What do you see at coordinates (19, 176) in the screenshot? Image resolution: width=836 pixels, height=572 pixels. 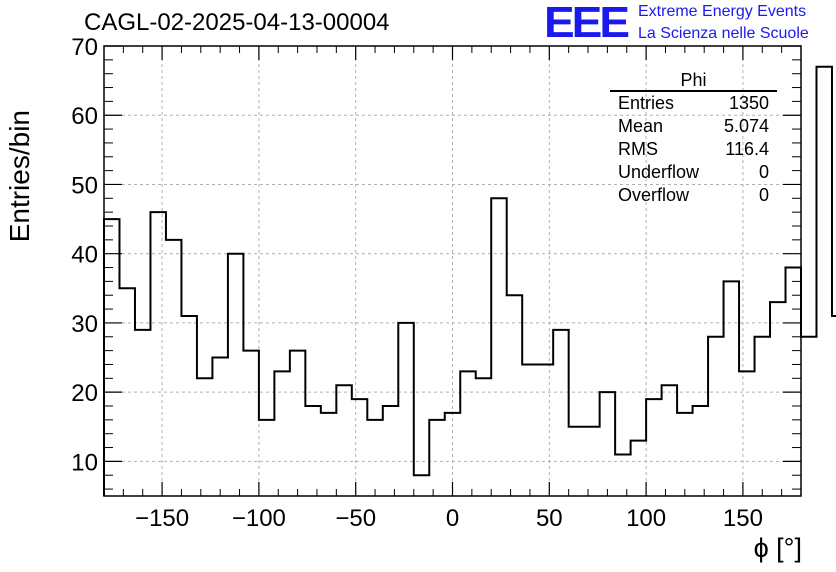 I see `y-axis-label-text: Entries/bin` at bounding box center [19, 176].